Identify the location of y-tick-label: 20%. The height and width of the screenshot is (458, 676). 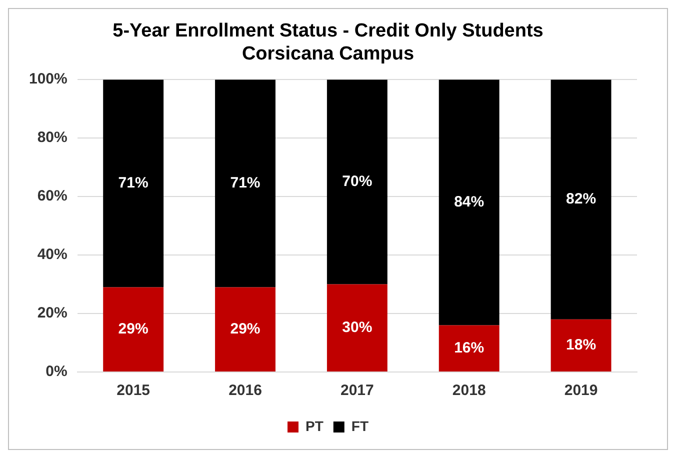
(52, 313).